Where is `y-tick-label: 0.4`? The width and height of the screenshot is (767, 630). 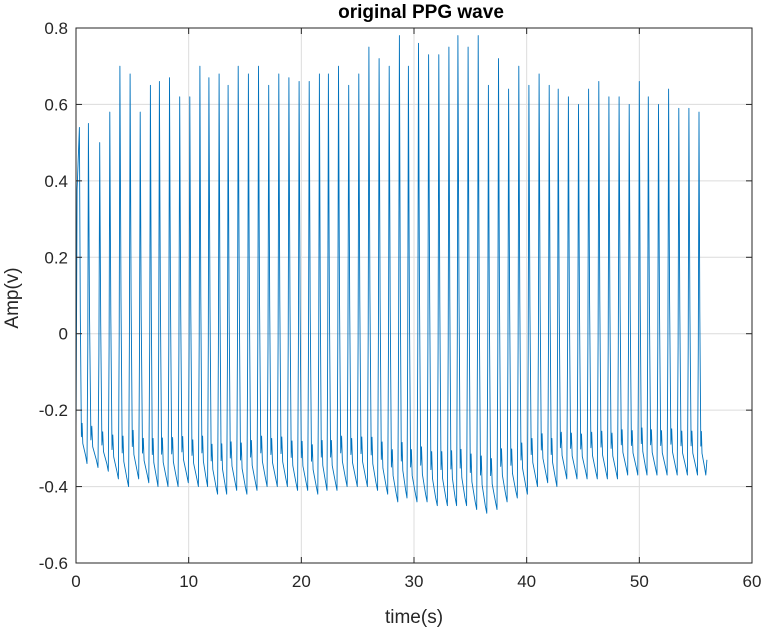 y-tick-label: 0.4 is located at coordinates (56, 181).